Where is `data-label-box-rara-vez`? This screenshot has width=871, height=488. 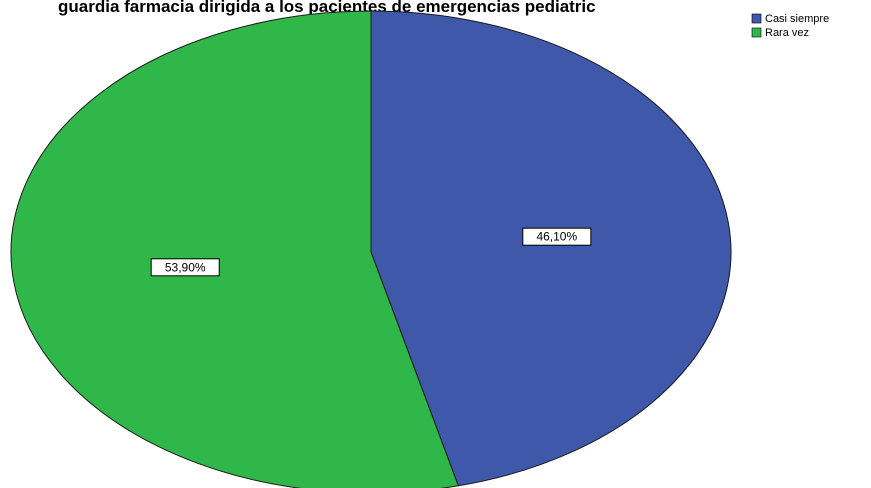 data-label-box-rara-vez is located at coordinates (185, 267).